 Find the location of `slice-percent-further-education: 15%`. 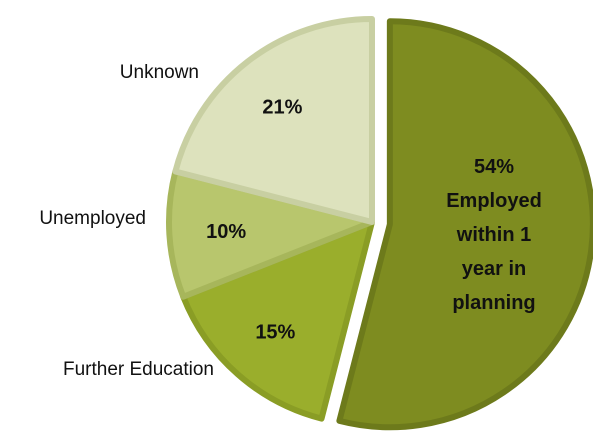

slice-percent-further-education: 15% is located at coordinates (275, 333).